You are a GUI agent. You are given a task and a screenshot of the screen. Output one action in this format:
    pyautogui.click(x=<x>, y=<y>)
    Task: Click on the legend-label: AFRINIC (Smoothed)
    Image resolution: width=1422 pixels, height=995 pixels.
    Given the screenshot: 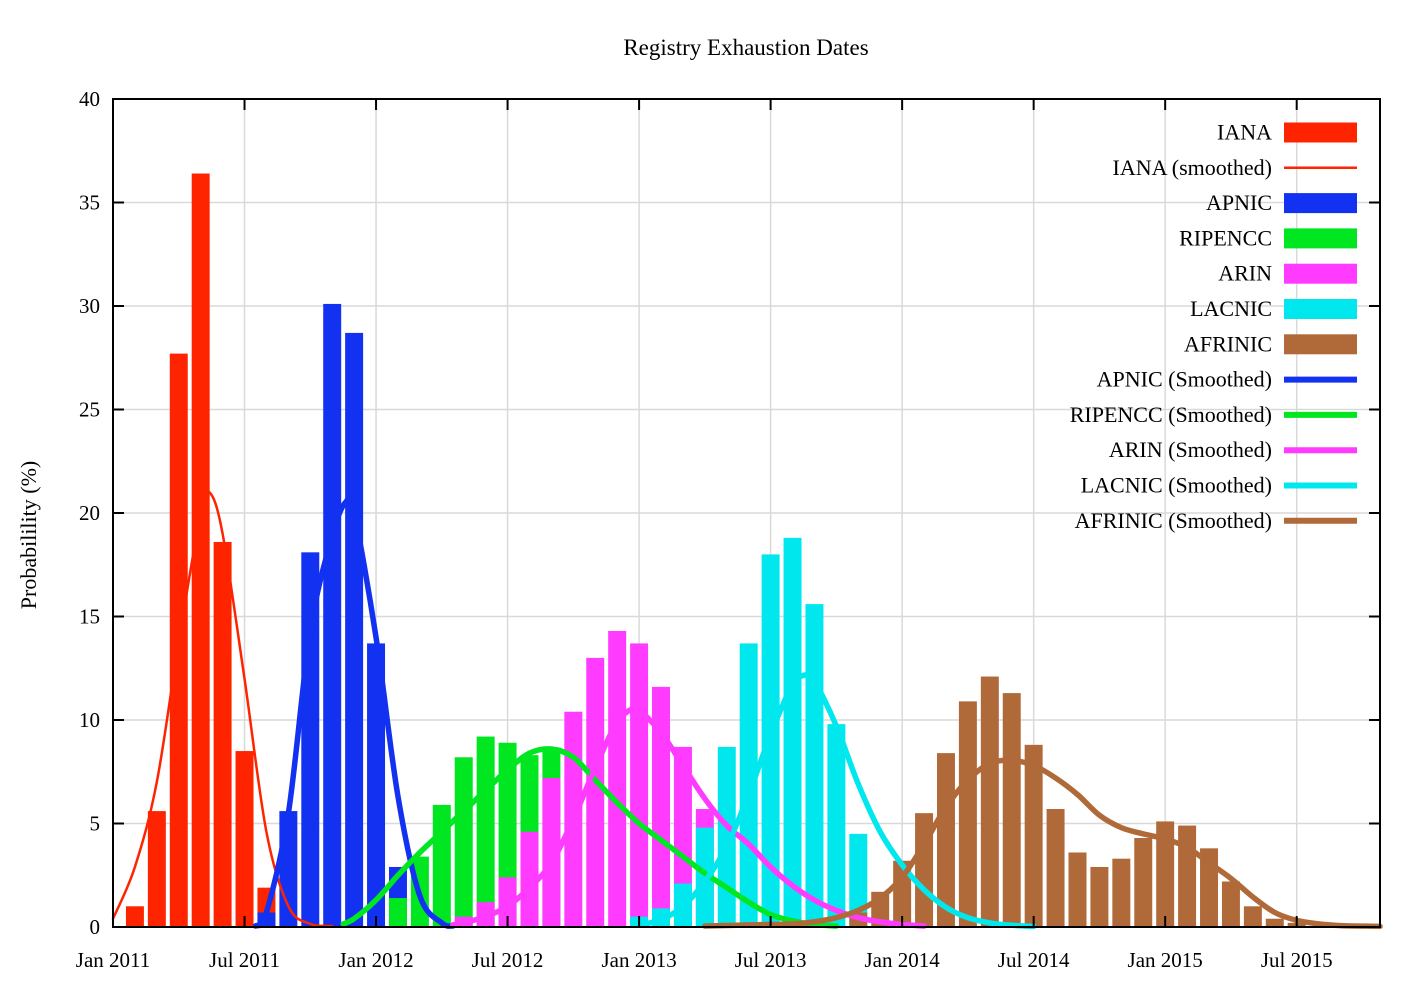 What is the action you would take?
    pyautogui.click(x=1173, y=520)
    